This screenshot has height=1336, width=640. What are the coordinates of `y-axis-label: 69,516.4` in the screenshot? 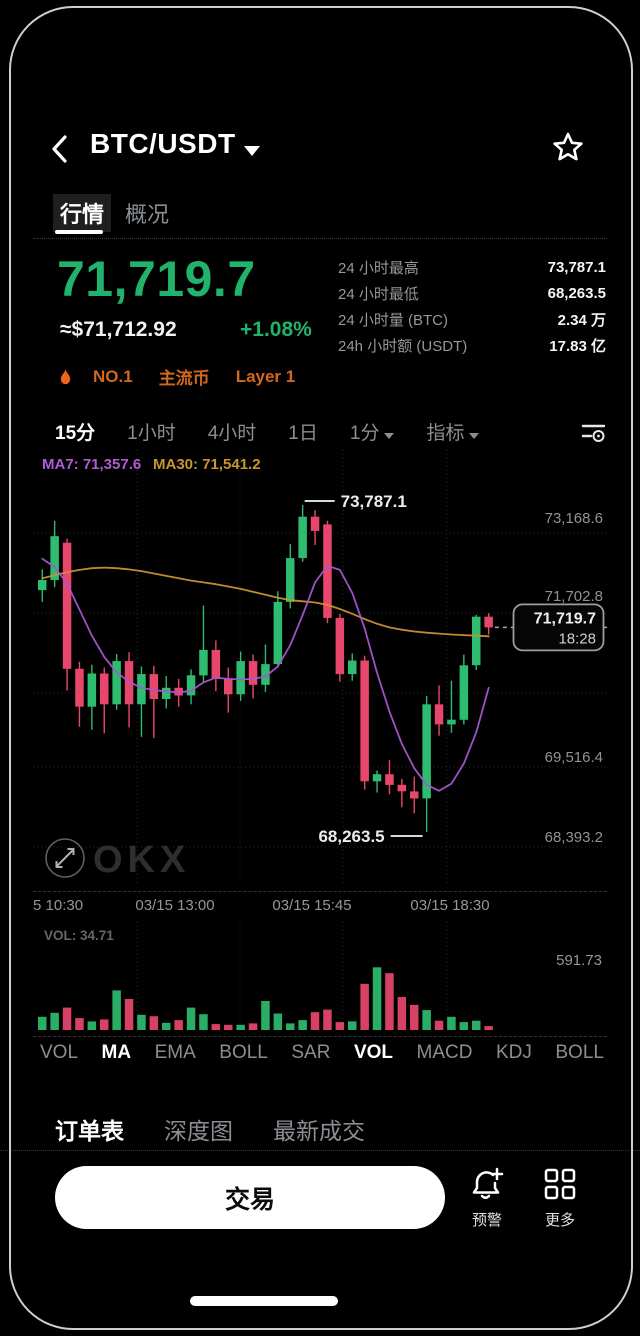 It's located at (574, 757).